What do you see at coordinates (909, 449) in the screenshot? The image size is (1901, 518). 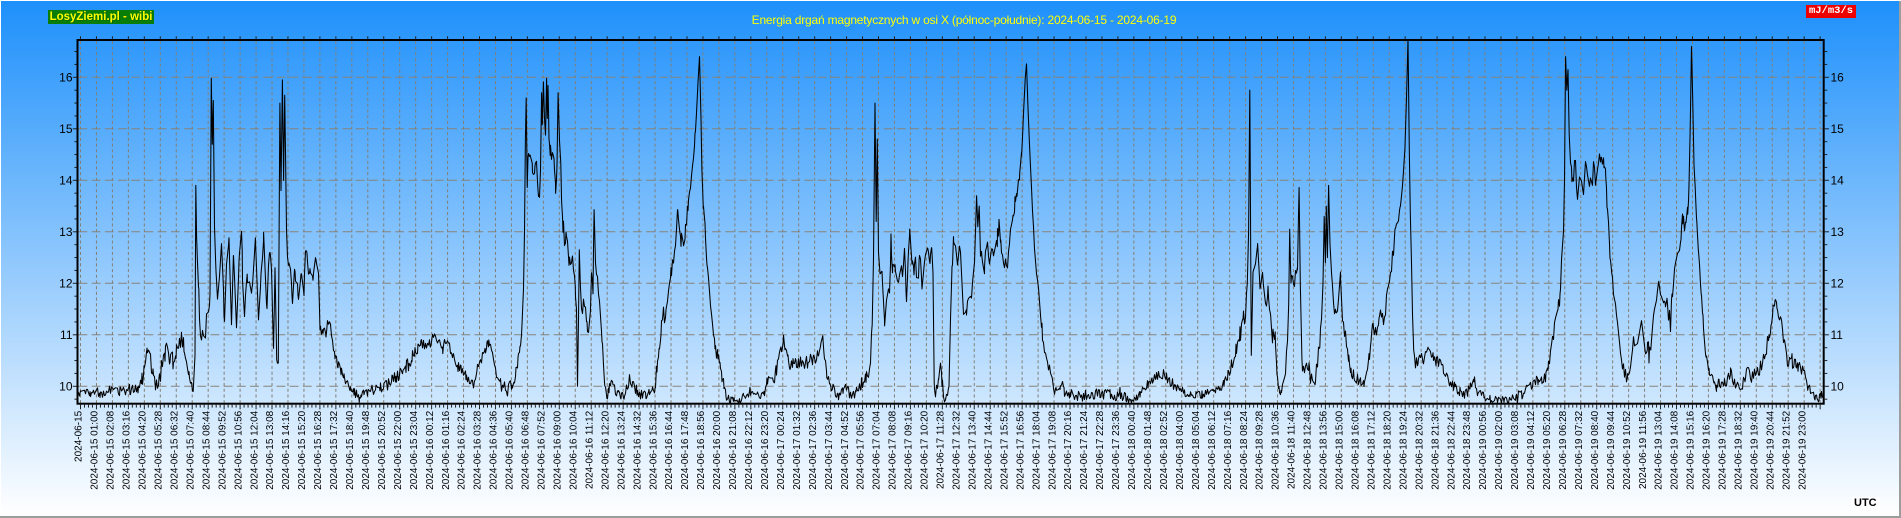 I see `svg-text: 2024-06-17 09:16` at bounding box center [909, 449].